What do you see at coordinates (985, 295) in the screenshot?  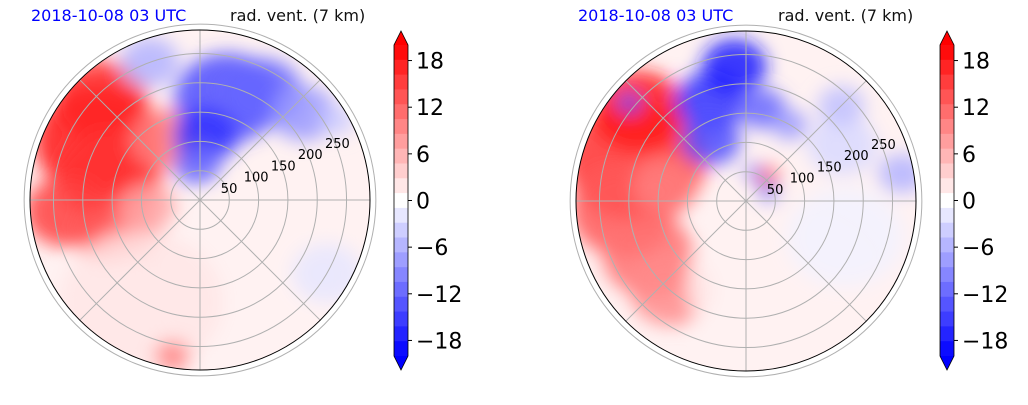 I see `colorbar-tick-label: −12` at bounding box center [985, 295].